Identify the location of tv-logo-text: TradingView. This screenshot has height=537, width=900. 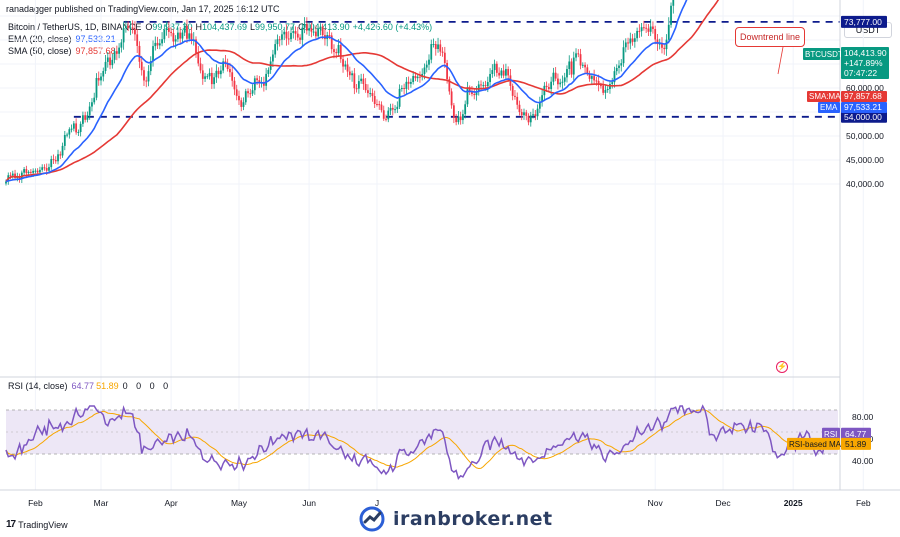
(43, 524).